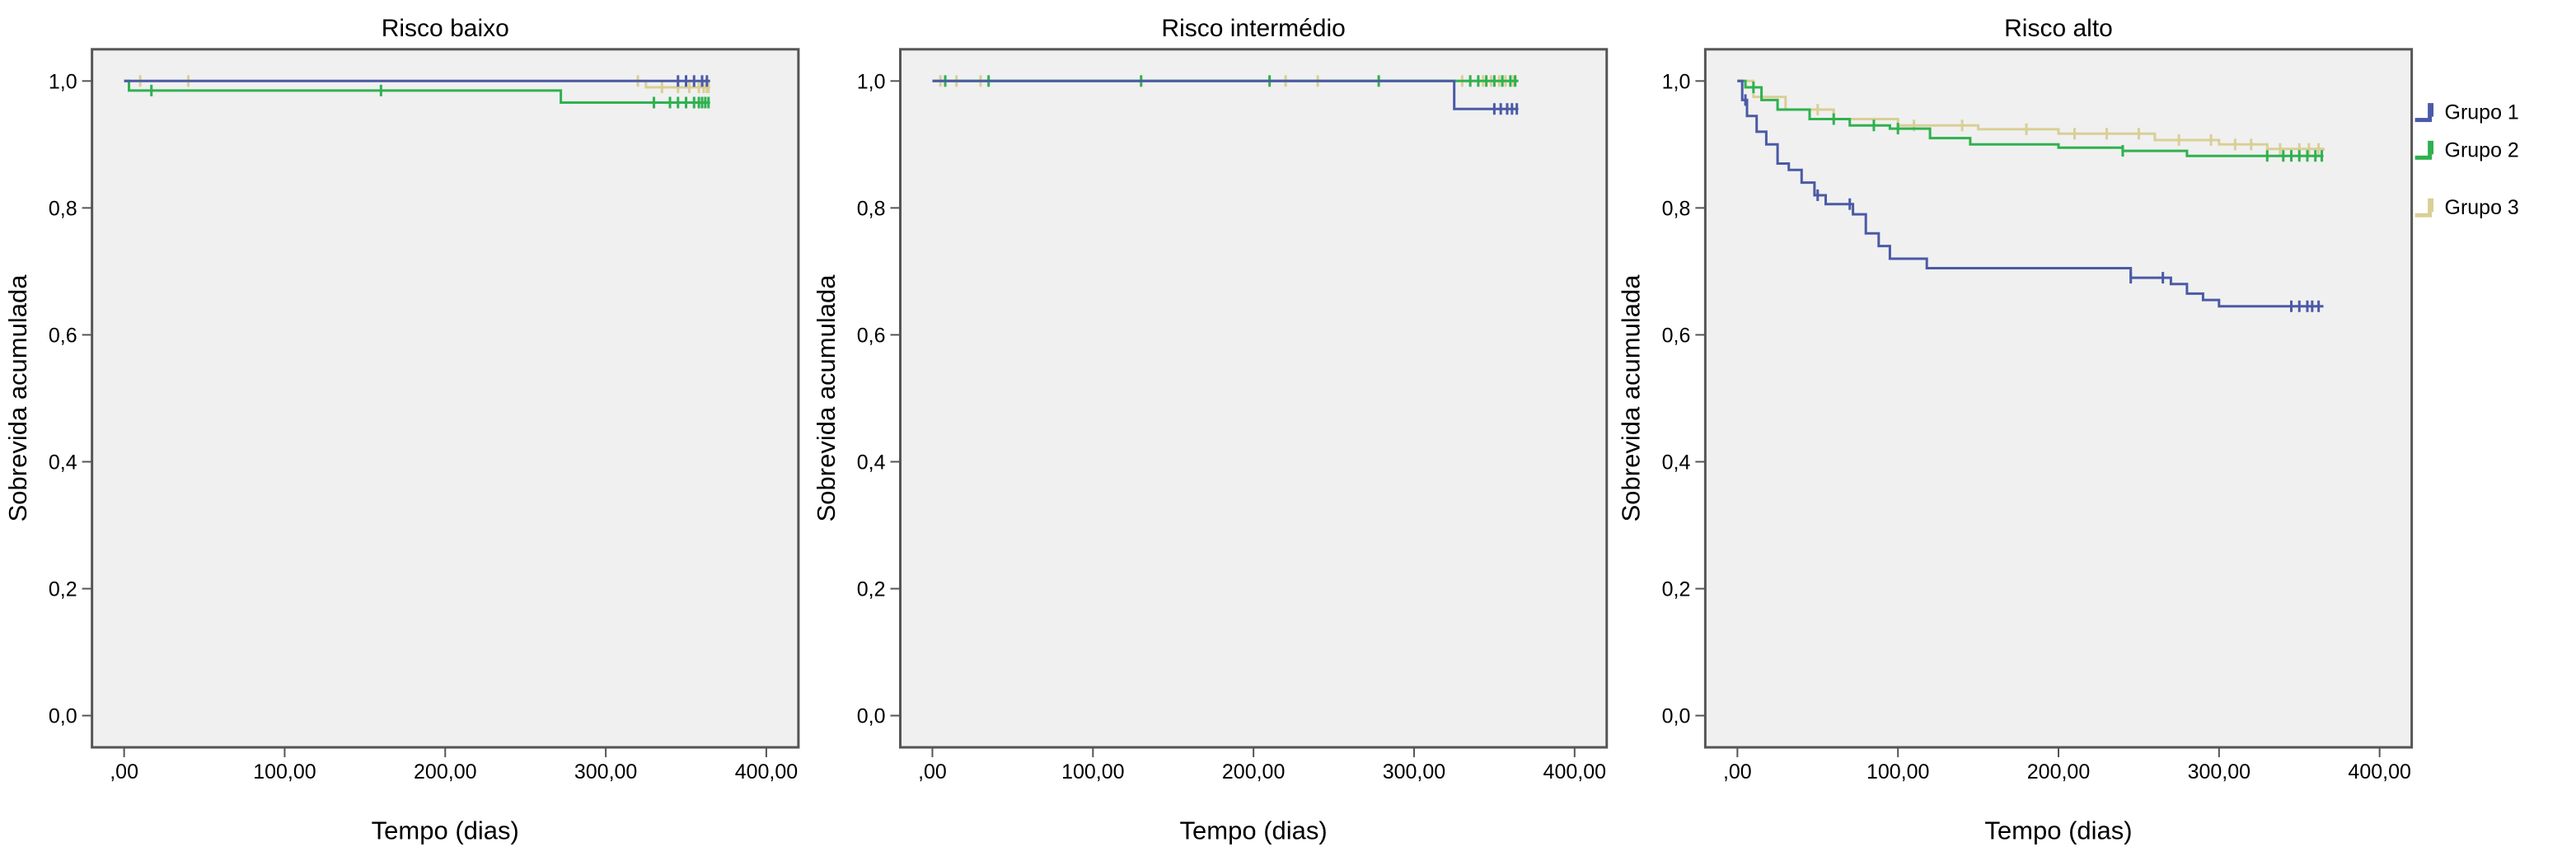 This screenshot has width=2576, height=856. Describe the element at coordinates (445, 28) in the screenshot. I see `panel-title: Risco baixo` at that location.